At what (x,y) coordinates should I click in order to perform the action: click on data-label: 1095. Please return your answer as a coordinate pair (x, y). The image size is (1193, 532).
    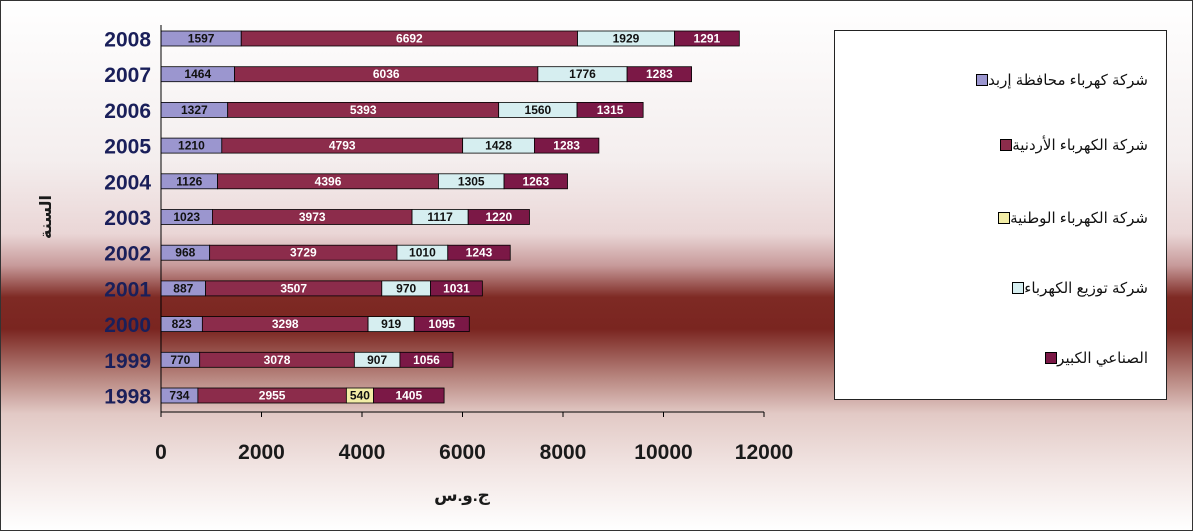
    Looking at the image, I should click on (441, 324).